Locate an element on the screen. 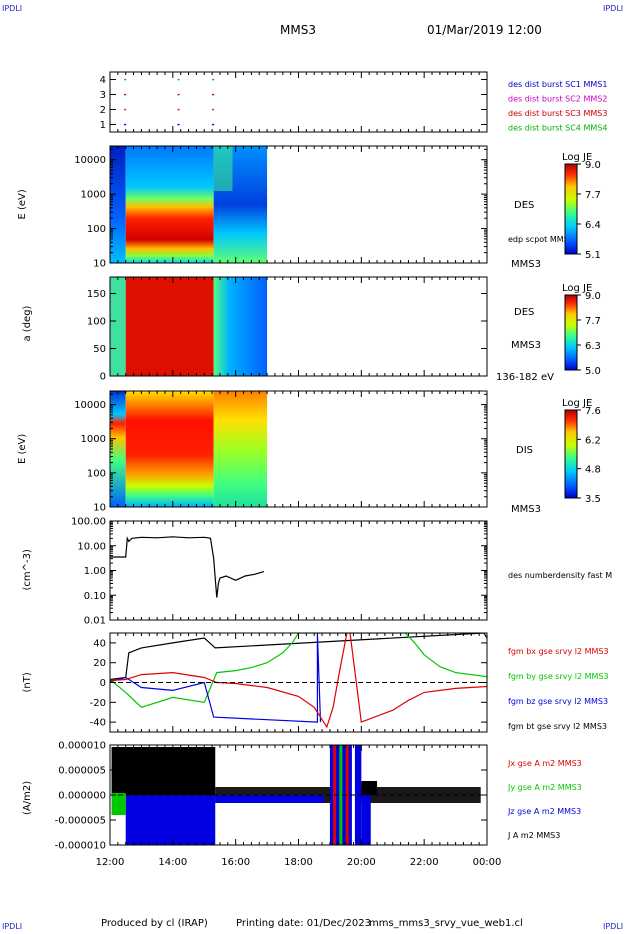  des-energy-panel-ytick-label: 10000 is located at coordinates (90, 160).